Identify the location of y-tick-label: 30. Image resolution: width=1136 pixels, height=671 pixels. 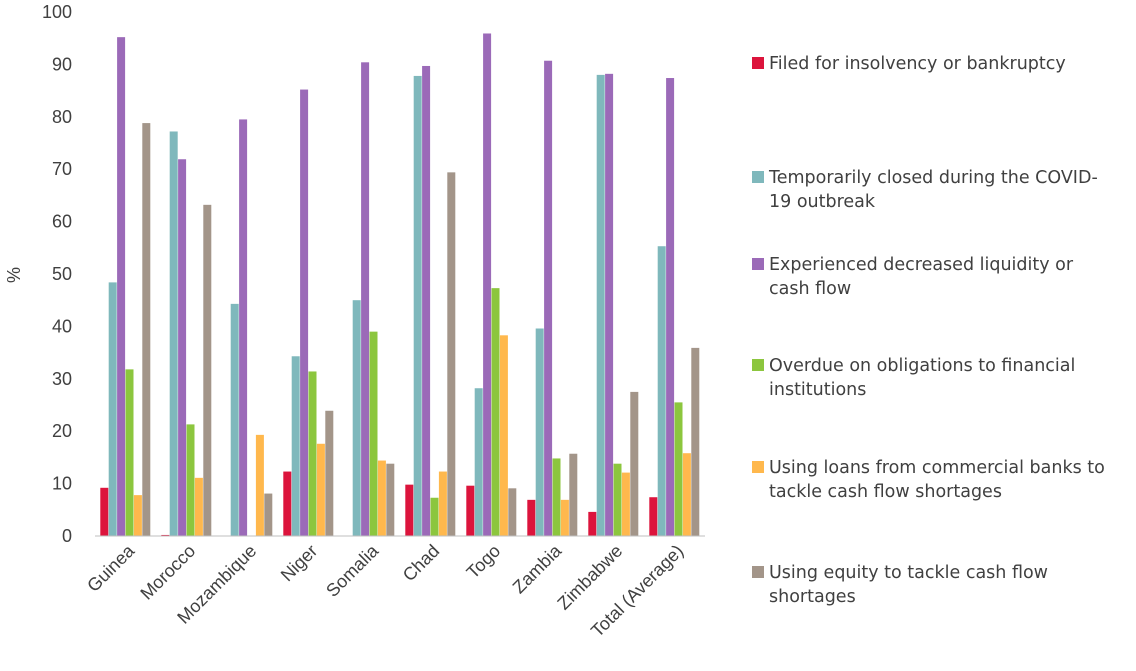
(62, 379).